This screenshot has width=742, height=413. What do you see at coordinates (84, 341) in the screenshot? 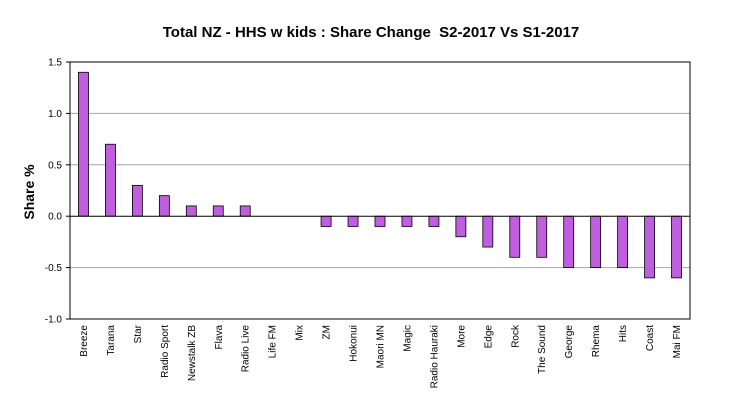
I see `x-category-label: Breeze` at bounding box center [84, 341].